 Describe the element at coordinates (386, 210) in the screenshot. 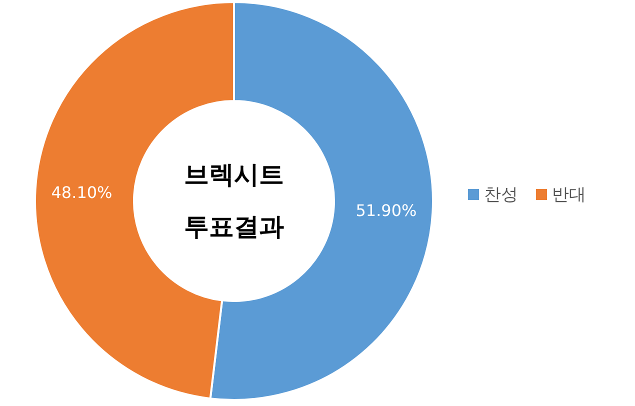

I see `data-label: 51.90%` at that location.